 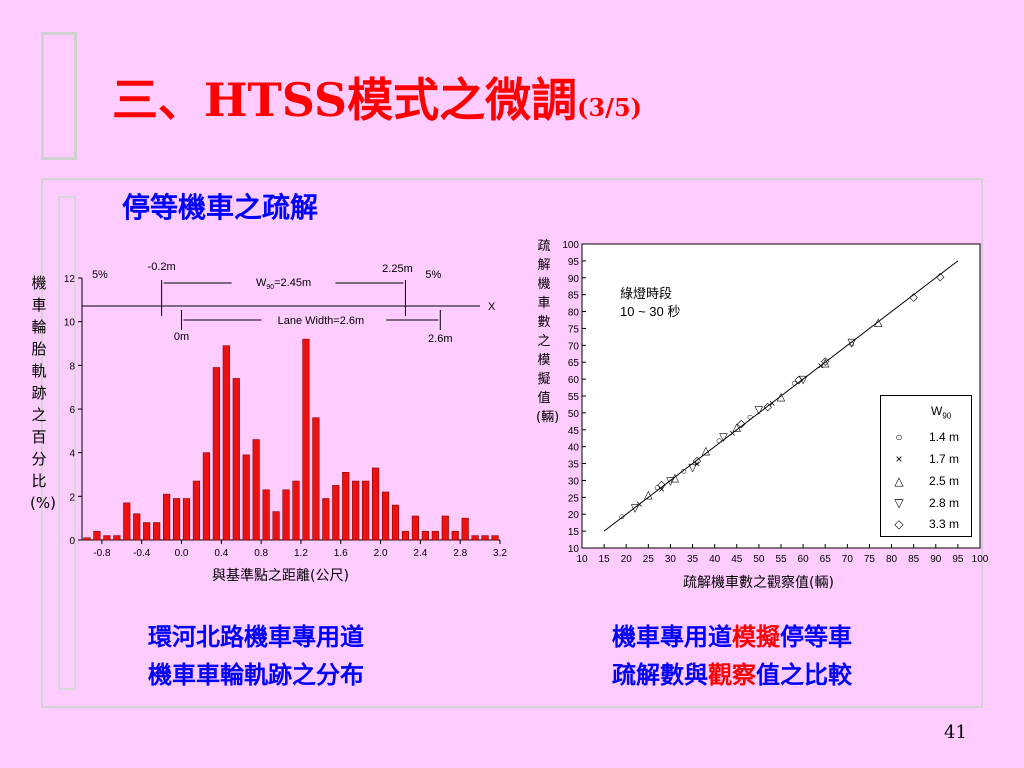 I want to click on legend-label: 1.7 m, so click(x=944, y=459).